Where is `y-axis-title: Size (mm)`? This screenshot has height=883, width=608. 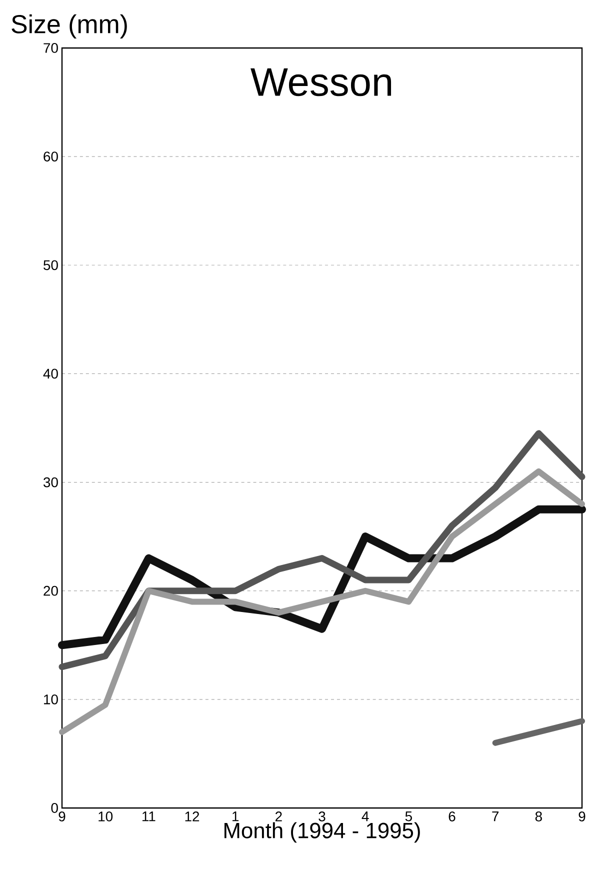 y-axis-title: Size (mm) is located at coordinates (69, 26).